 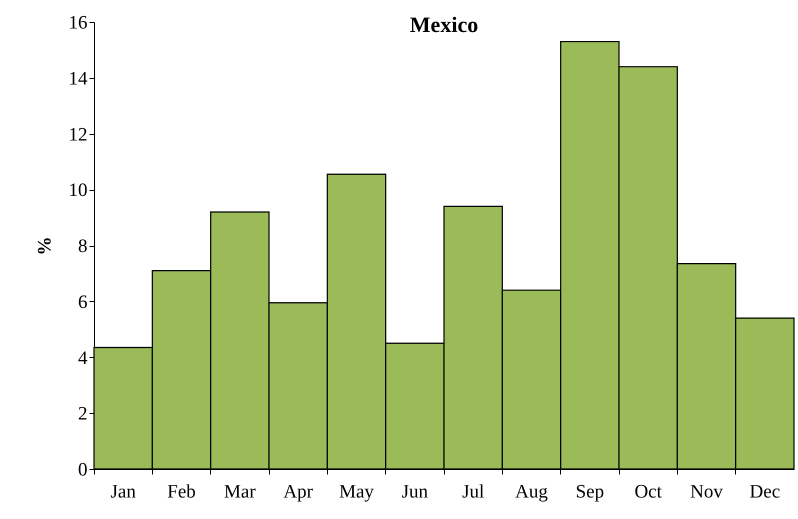 What do you see at coordinates (415, 492) in the screenshot?
I see `x-tick-label: Jun` at bounding box center [415, 492].